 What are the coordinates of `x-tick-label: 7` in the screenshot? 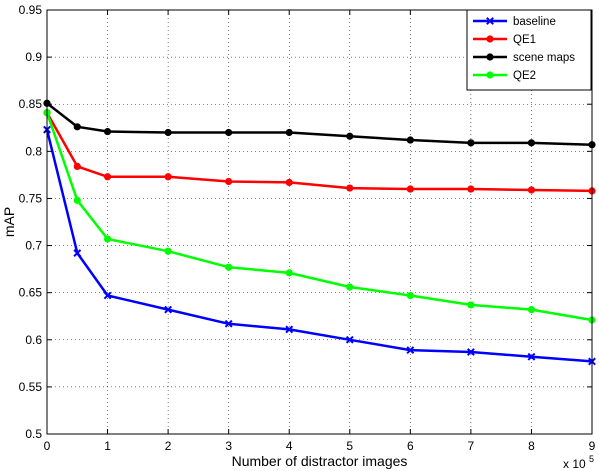 It's located at (471, 446).